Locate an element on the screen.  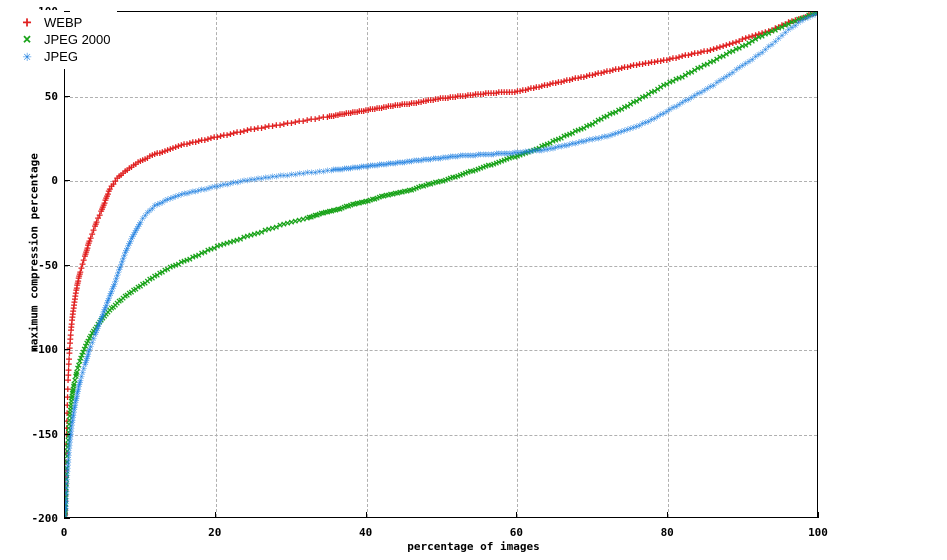
x-axis-label: percentage of images is located at coordinates (473, 546).